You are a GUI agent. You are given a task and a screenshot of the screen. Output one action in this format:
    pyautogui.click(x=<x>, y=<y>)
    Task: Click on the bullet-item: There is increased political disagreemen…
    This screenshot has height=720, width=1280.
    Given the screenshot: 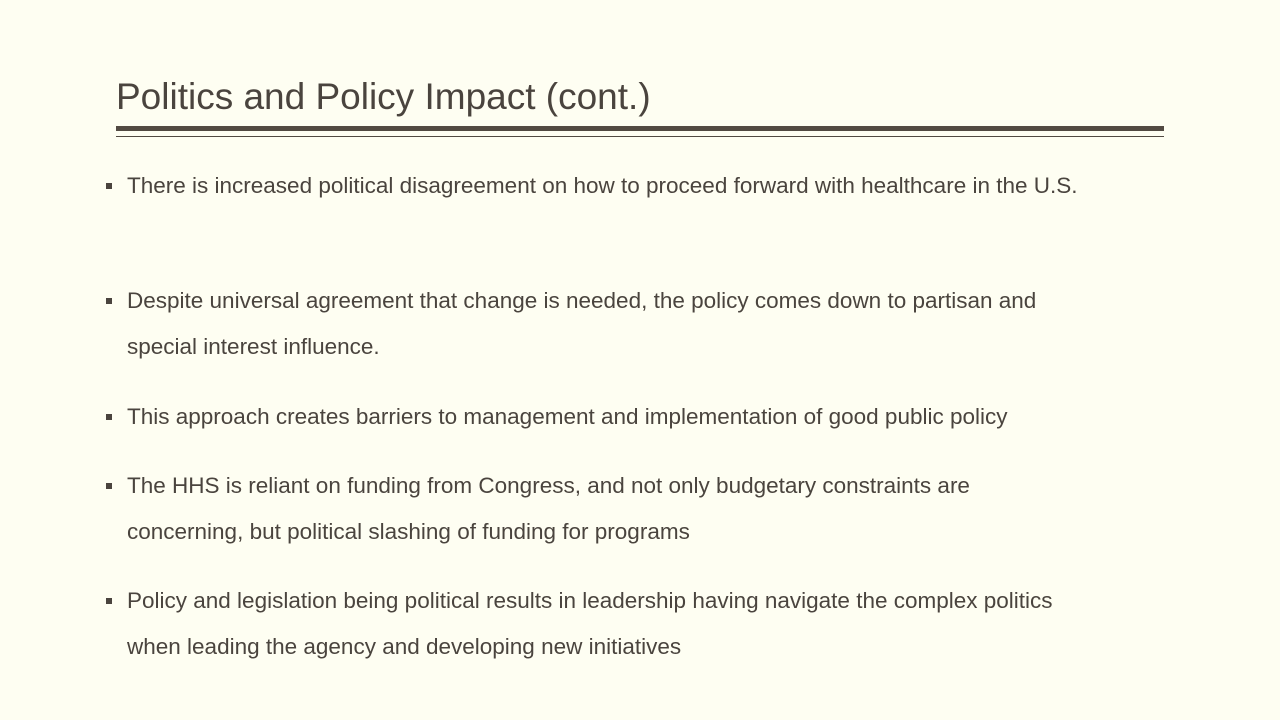 What is the action you would take?
    pyautogui.click(x=629, y=186)
    